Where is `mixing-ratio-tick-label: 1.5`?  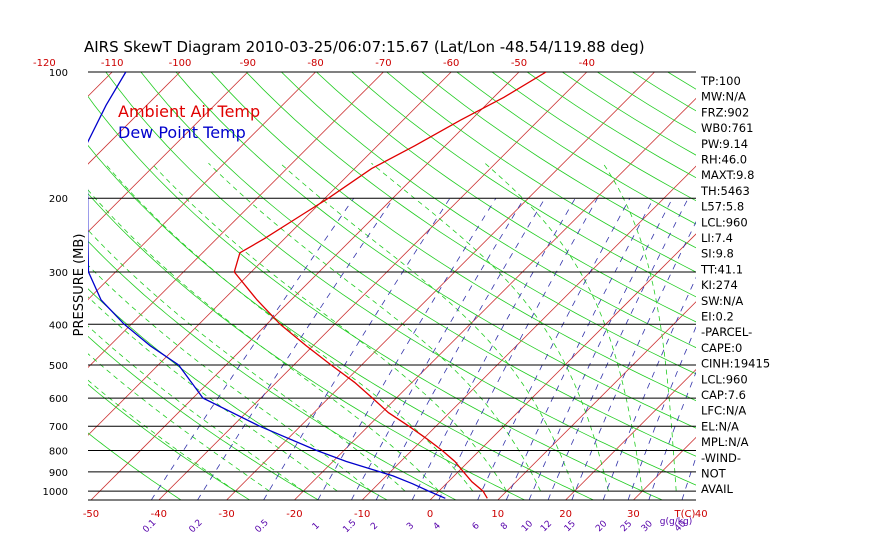 mixing-ratio-tick-label: 1.5 is located at coordinates (349, 526).